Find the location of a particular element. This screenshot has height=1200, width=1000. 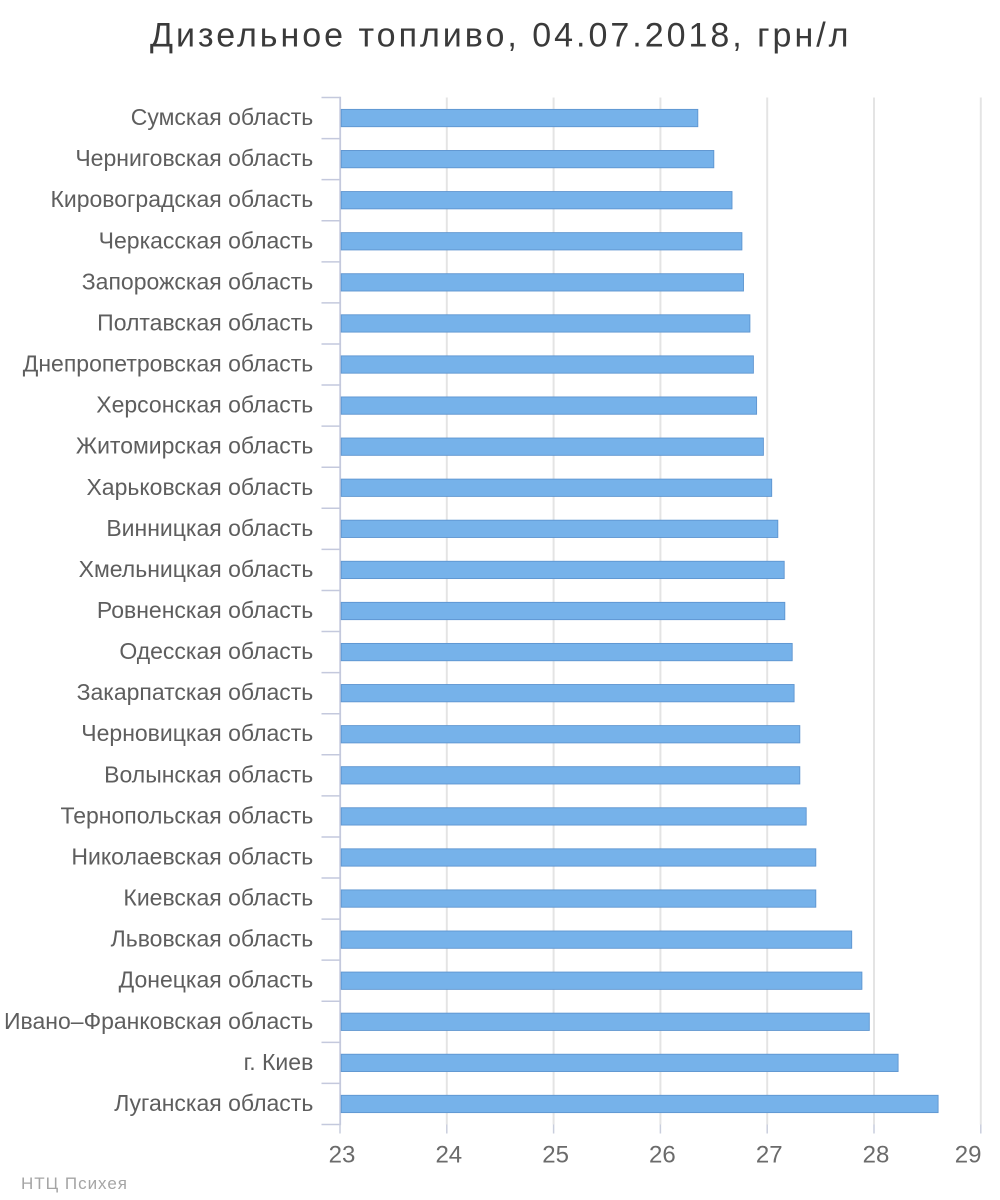

svg-text: Житомирская область is located at coordinates (194, 446).